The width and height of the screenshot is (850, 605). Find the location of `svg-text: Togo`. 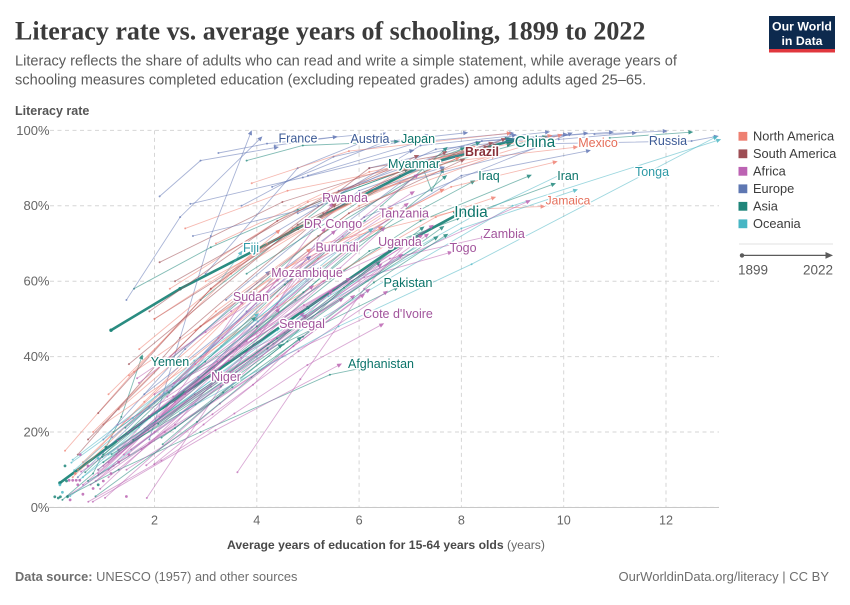

svg-text: Togo is located at coordinates (462, 248).